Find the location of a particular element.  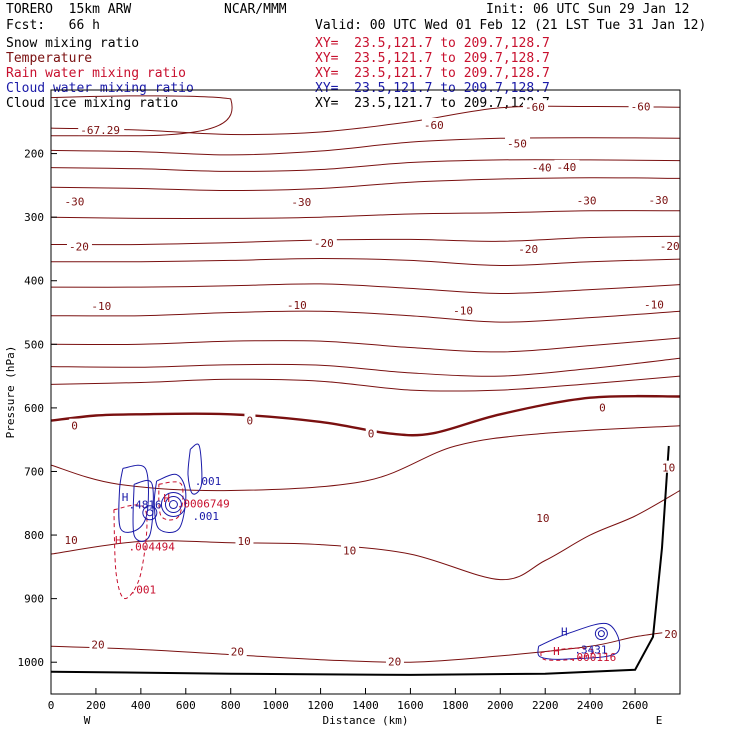

x-axis-label: Distance (km) is located at coordinates (365, 720).